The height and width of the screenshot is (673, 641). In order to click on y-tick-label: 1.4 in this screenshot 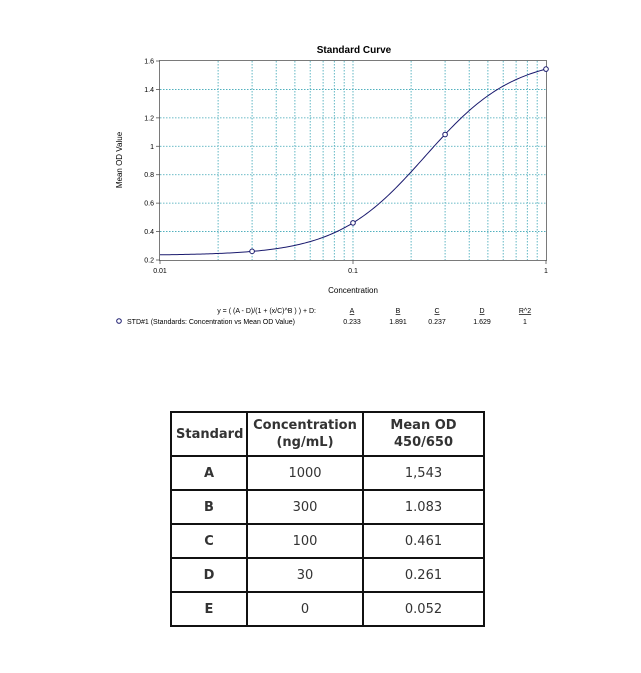, I will do `click(149, 90)`.